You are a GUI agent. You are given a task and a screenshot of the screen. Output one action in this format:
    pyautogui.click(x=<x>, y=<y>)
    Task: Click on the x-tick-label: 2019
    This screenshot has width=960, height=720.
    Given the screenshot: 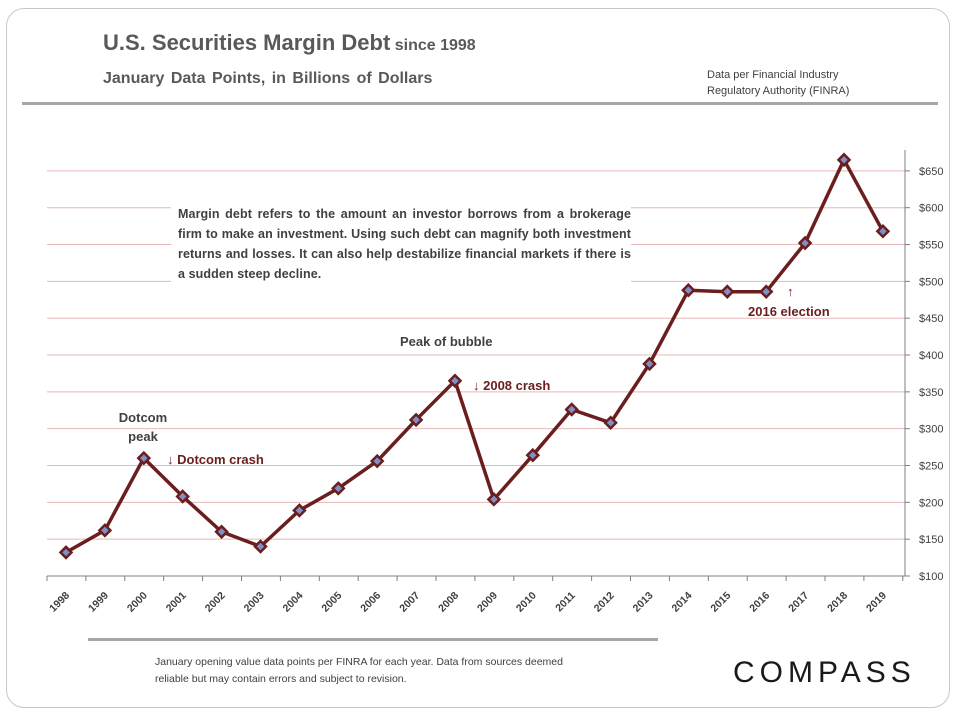 What is the action you would take?
    pyautogui.click(x=876, y=602)
    